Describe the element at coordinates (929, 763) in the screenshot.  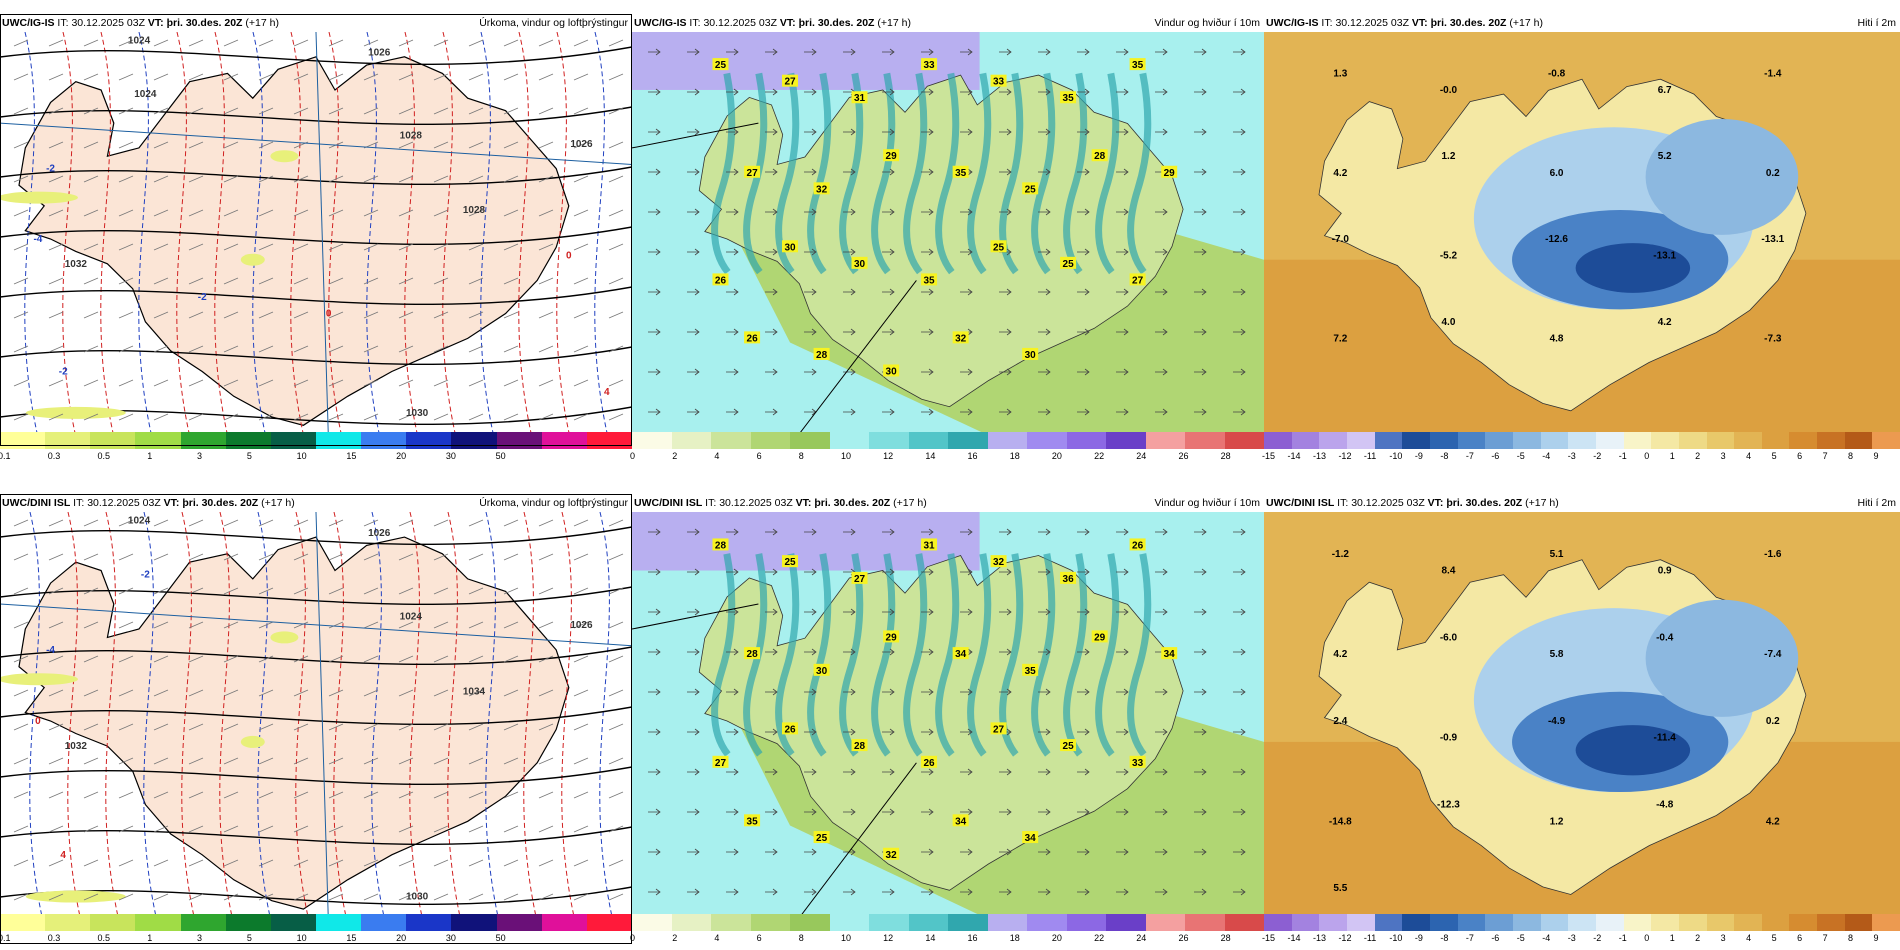
I see `gust-label: 26` at that location.